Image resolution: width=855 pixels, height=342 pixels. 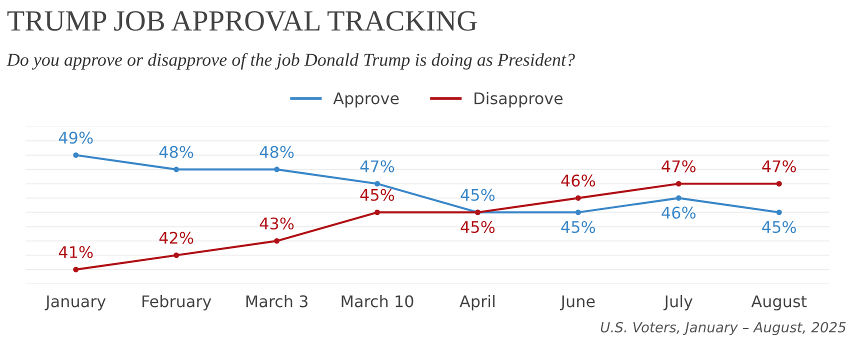 I want to click on data-label: 49%, so click(x=75, y=138).